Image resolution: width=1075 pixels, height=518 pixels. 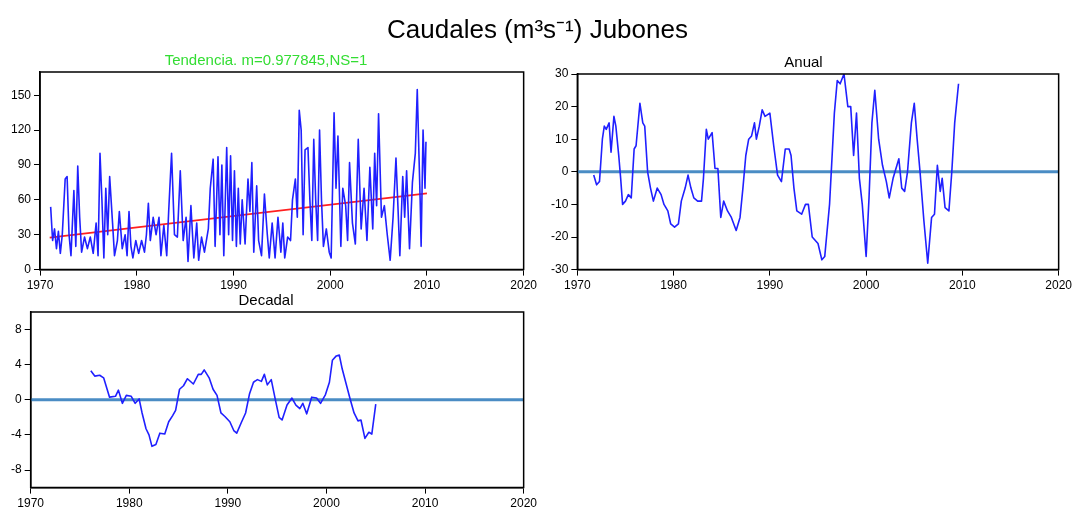 I want to click on y-tick-label: -10, so click(x=560, y=203).